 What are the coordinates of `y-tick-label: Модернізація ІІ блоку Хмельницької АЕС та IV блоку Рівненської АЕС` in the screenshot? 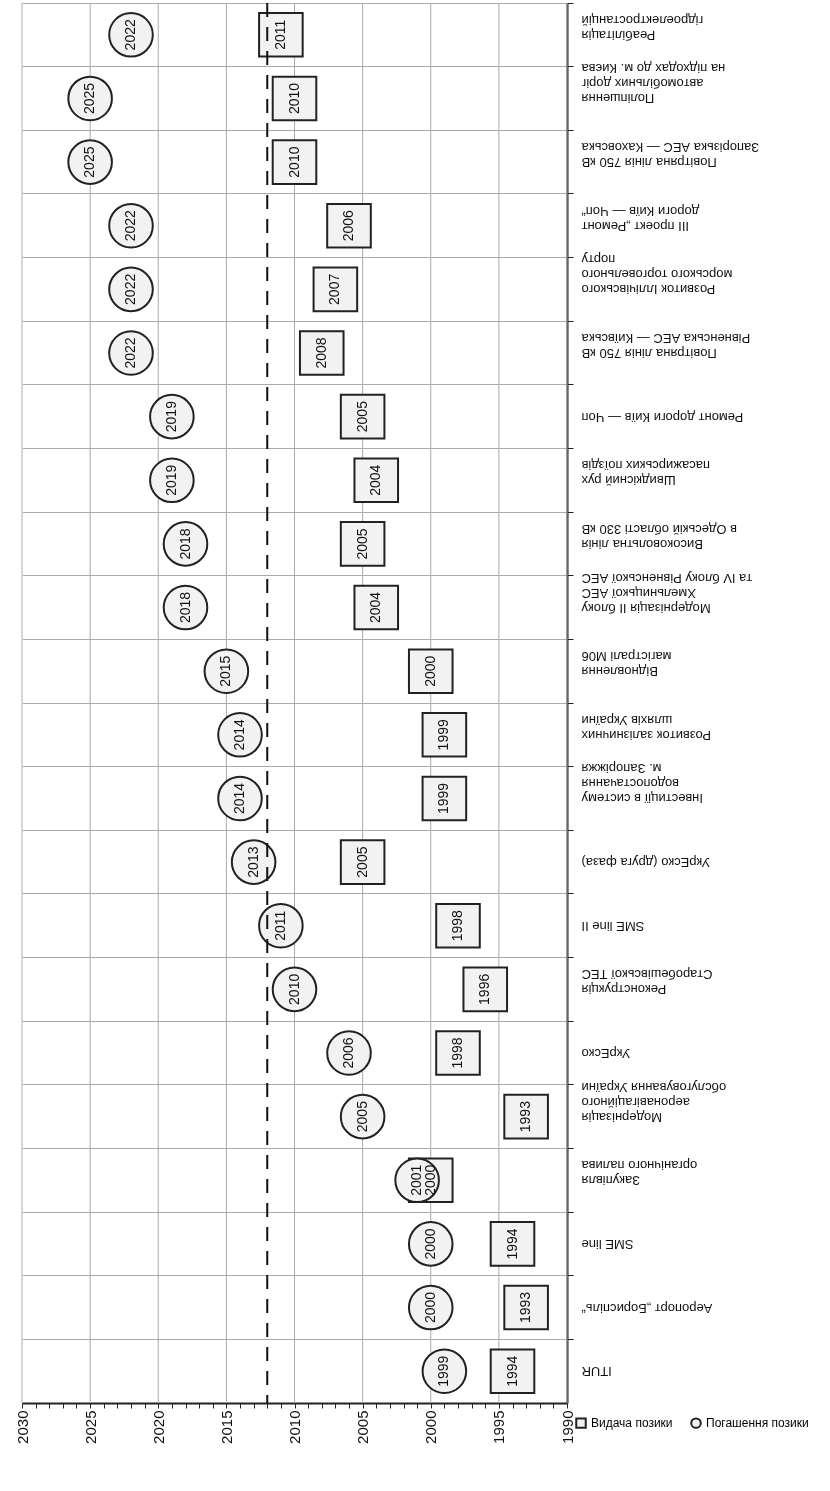 It's located at (667, 593).